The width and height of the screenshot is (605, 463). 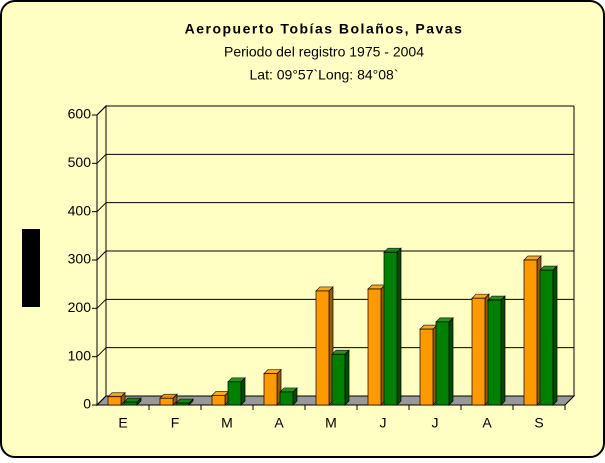 I want to click on y-tick-label: 100, so click(x=80, y=355).